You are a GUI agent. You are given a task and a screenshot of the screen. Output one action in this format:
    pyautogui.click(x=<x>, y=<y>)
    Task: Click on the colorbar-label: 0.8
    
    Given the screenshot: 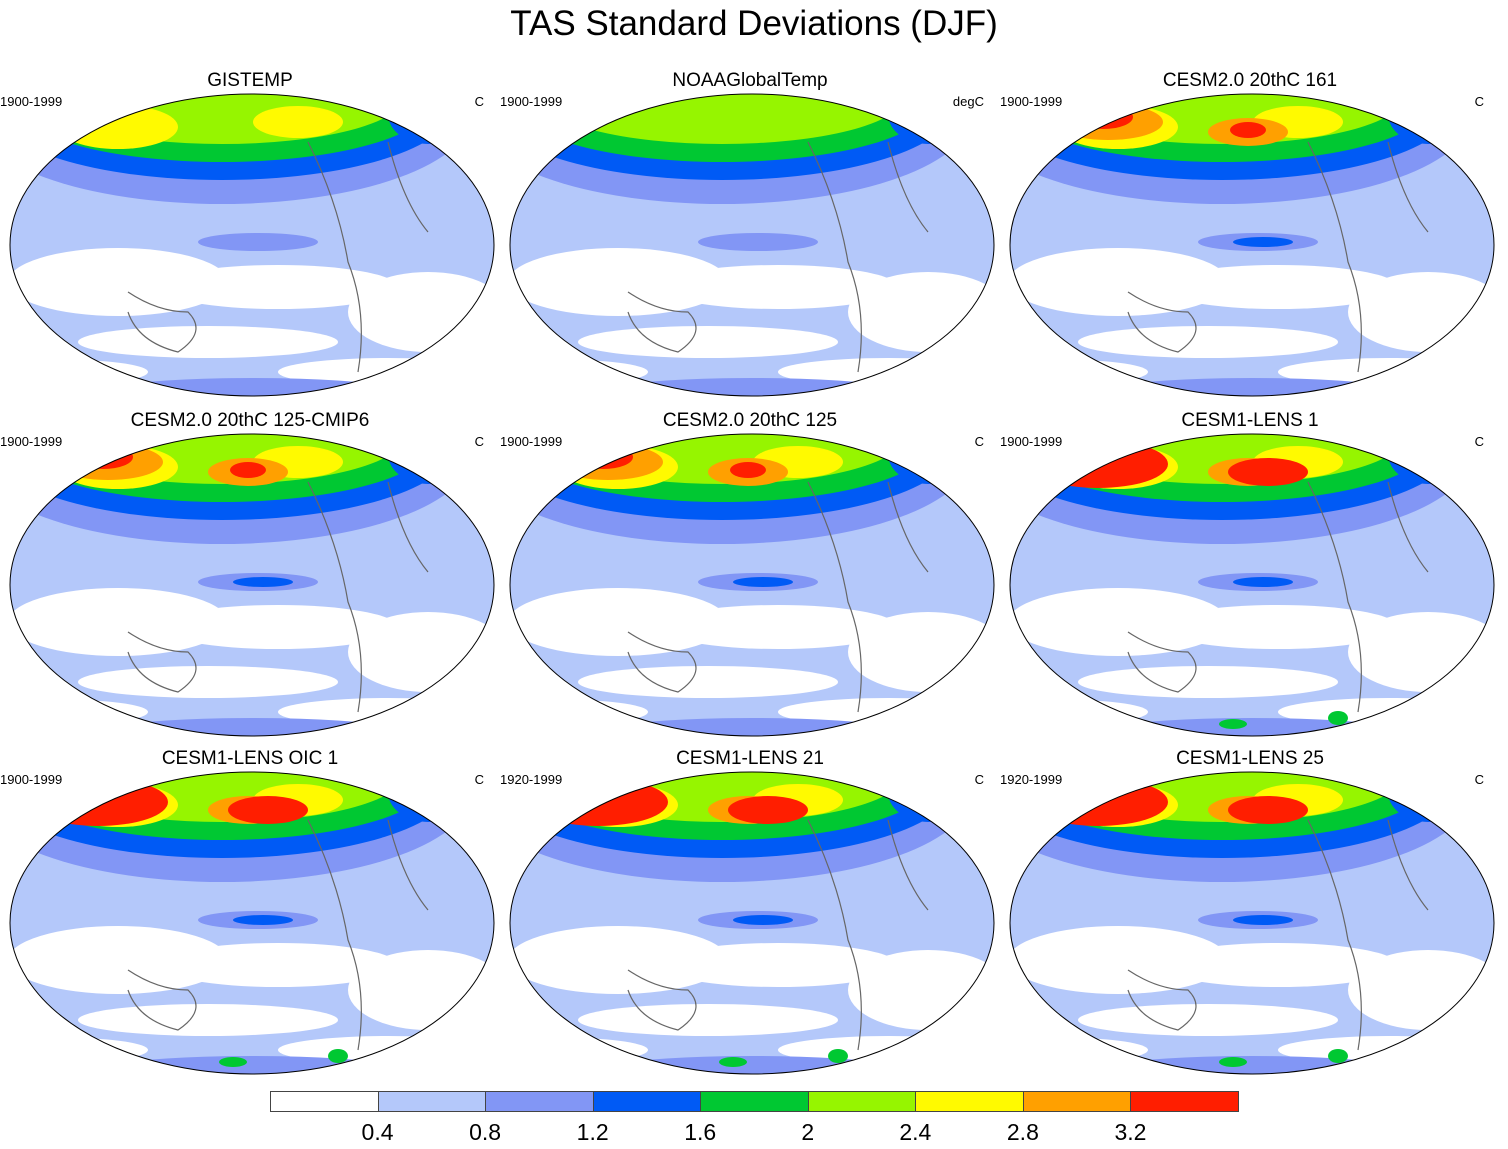 What is the action you would take?
    pyautogui.click(x=485, y=1132)
    